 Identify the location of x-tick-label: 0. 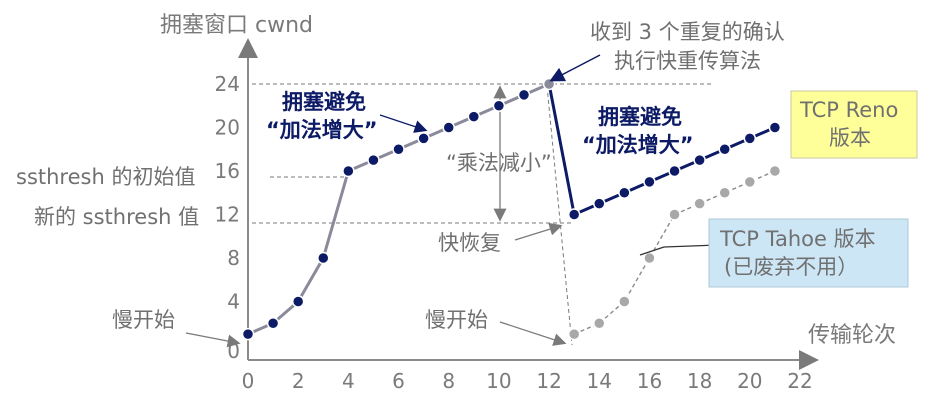
(248, 381).